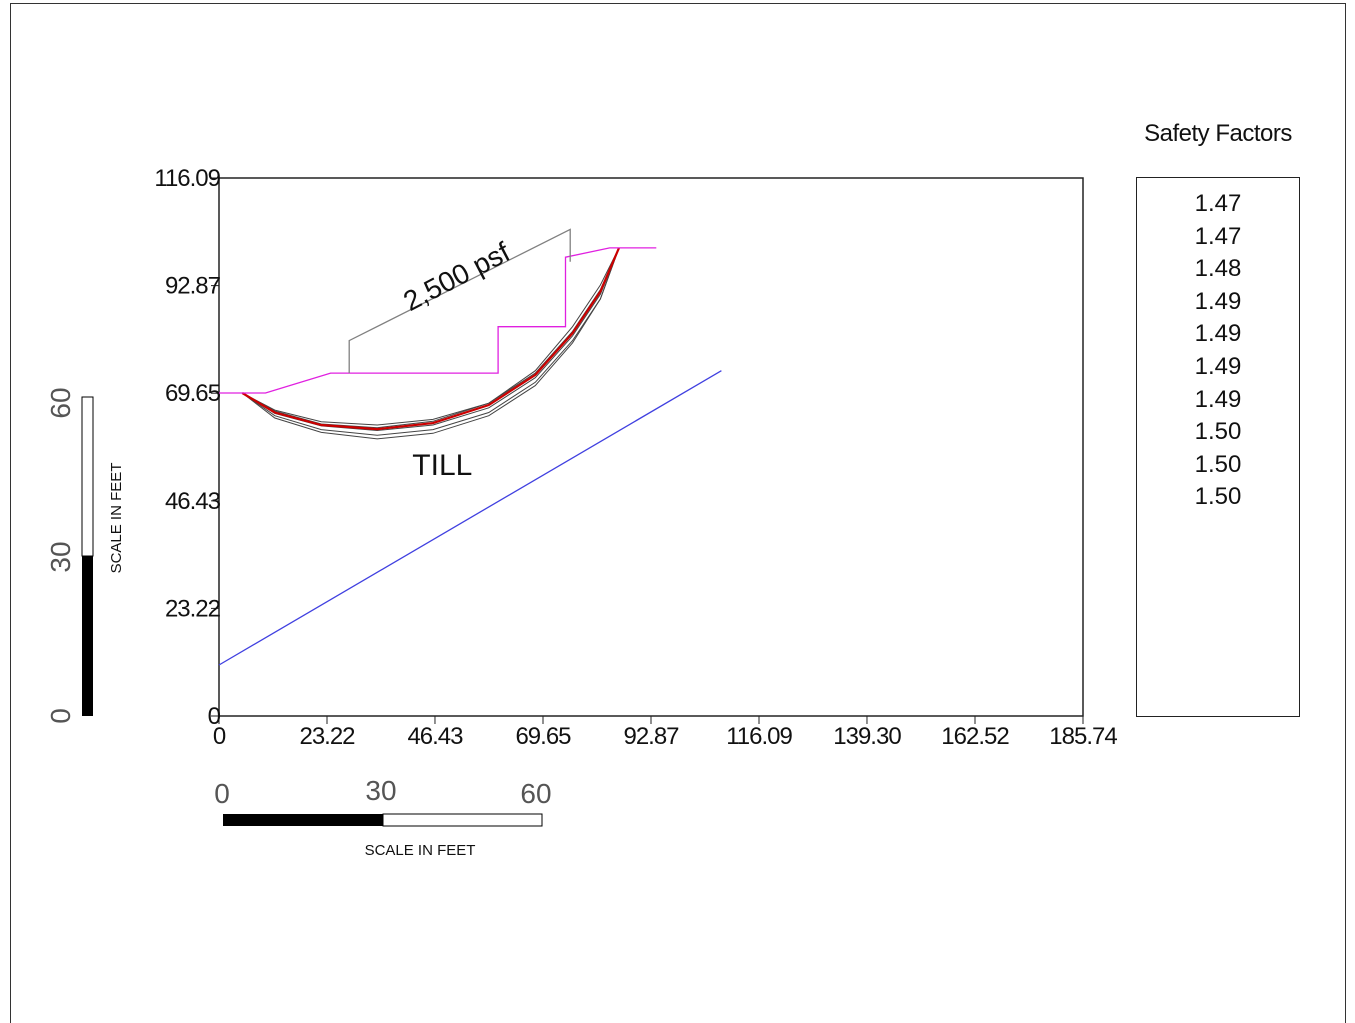 The height and width of the screenshot is (1023, 1355). What do you see at coordinates (420, 850) in the screenshot?
I see `h-scale-caption: SCALE IN FEET` at bounding box center [420, 850].